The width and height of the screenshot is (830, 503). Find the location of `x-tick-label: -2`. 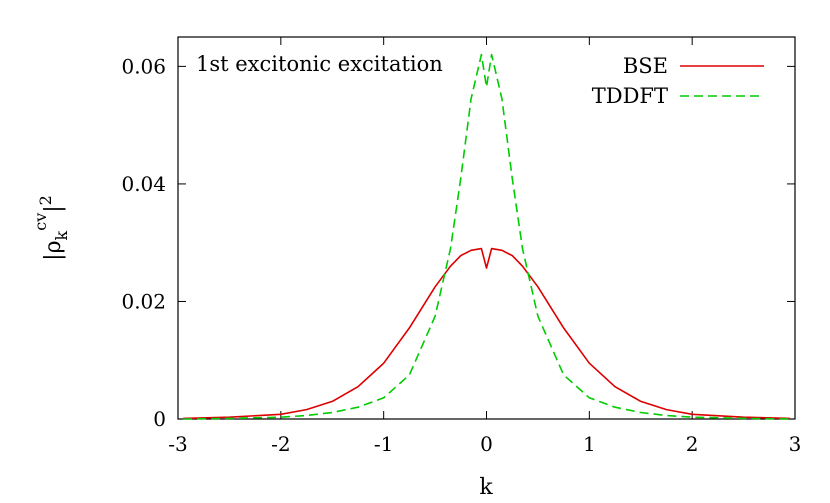

x-tick-label: -2 is located at coordinates (280, 444).